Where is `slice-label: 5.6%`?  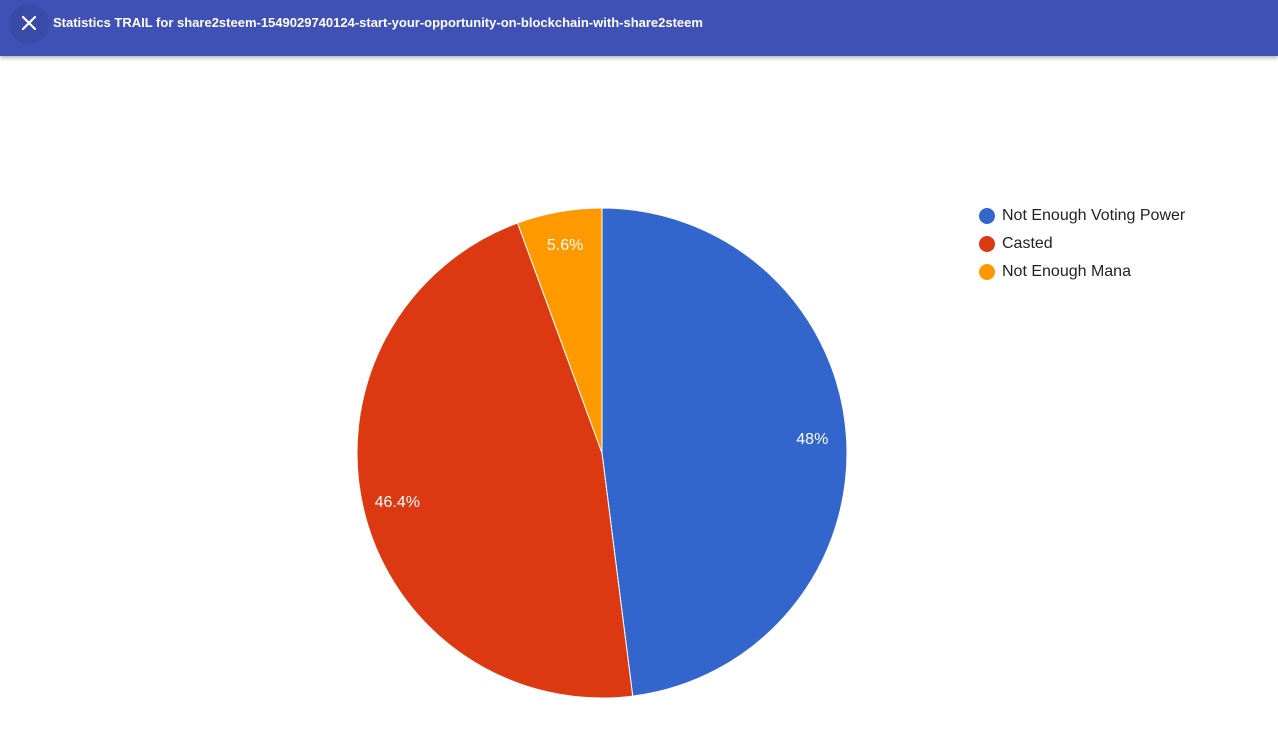
slice-label: 5.6% is located at coordinates (565, 245).